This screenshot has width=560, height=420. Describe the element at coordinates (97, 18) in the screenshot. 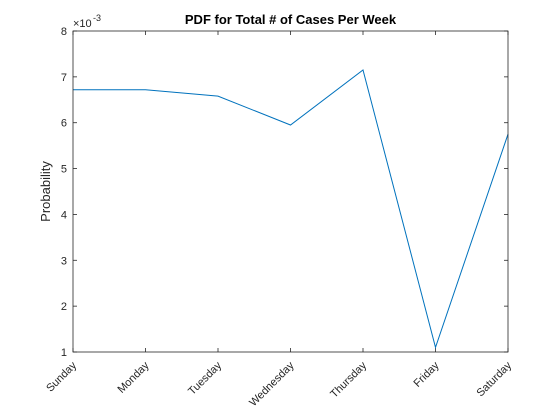

I see `exponent-power: -3` at that location.